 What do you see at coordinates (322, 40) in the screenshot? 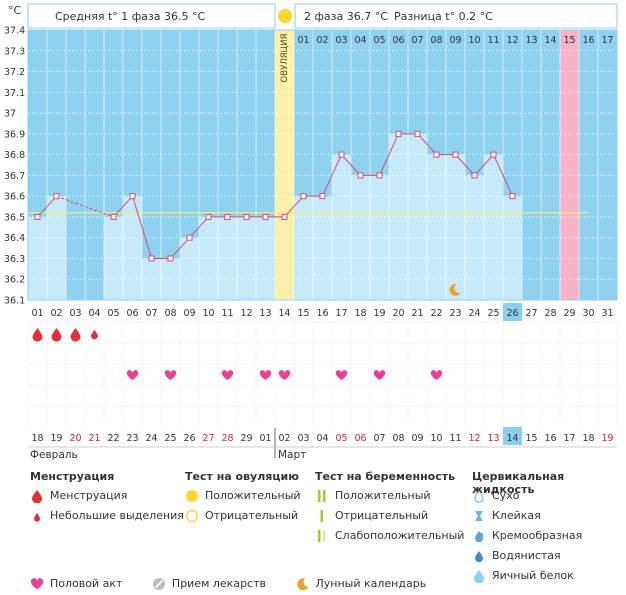
I see `post-ovulation-day-label: 02` at bounding box center [322, 40].